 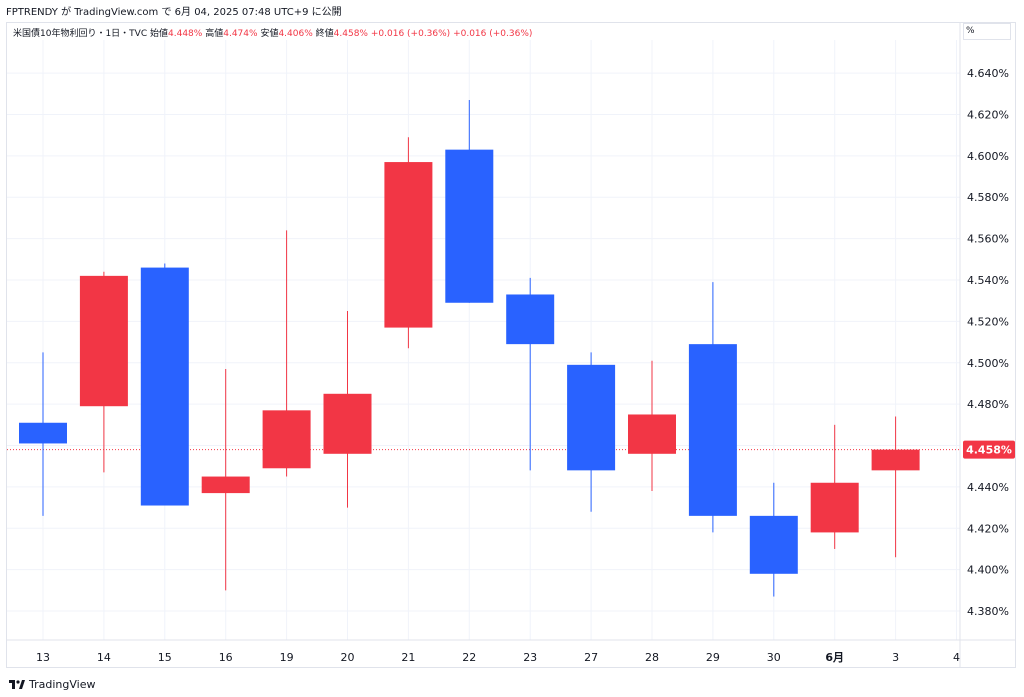 I want to click on close-value: 4.458%, so click(x=350, y=34).